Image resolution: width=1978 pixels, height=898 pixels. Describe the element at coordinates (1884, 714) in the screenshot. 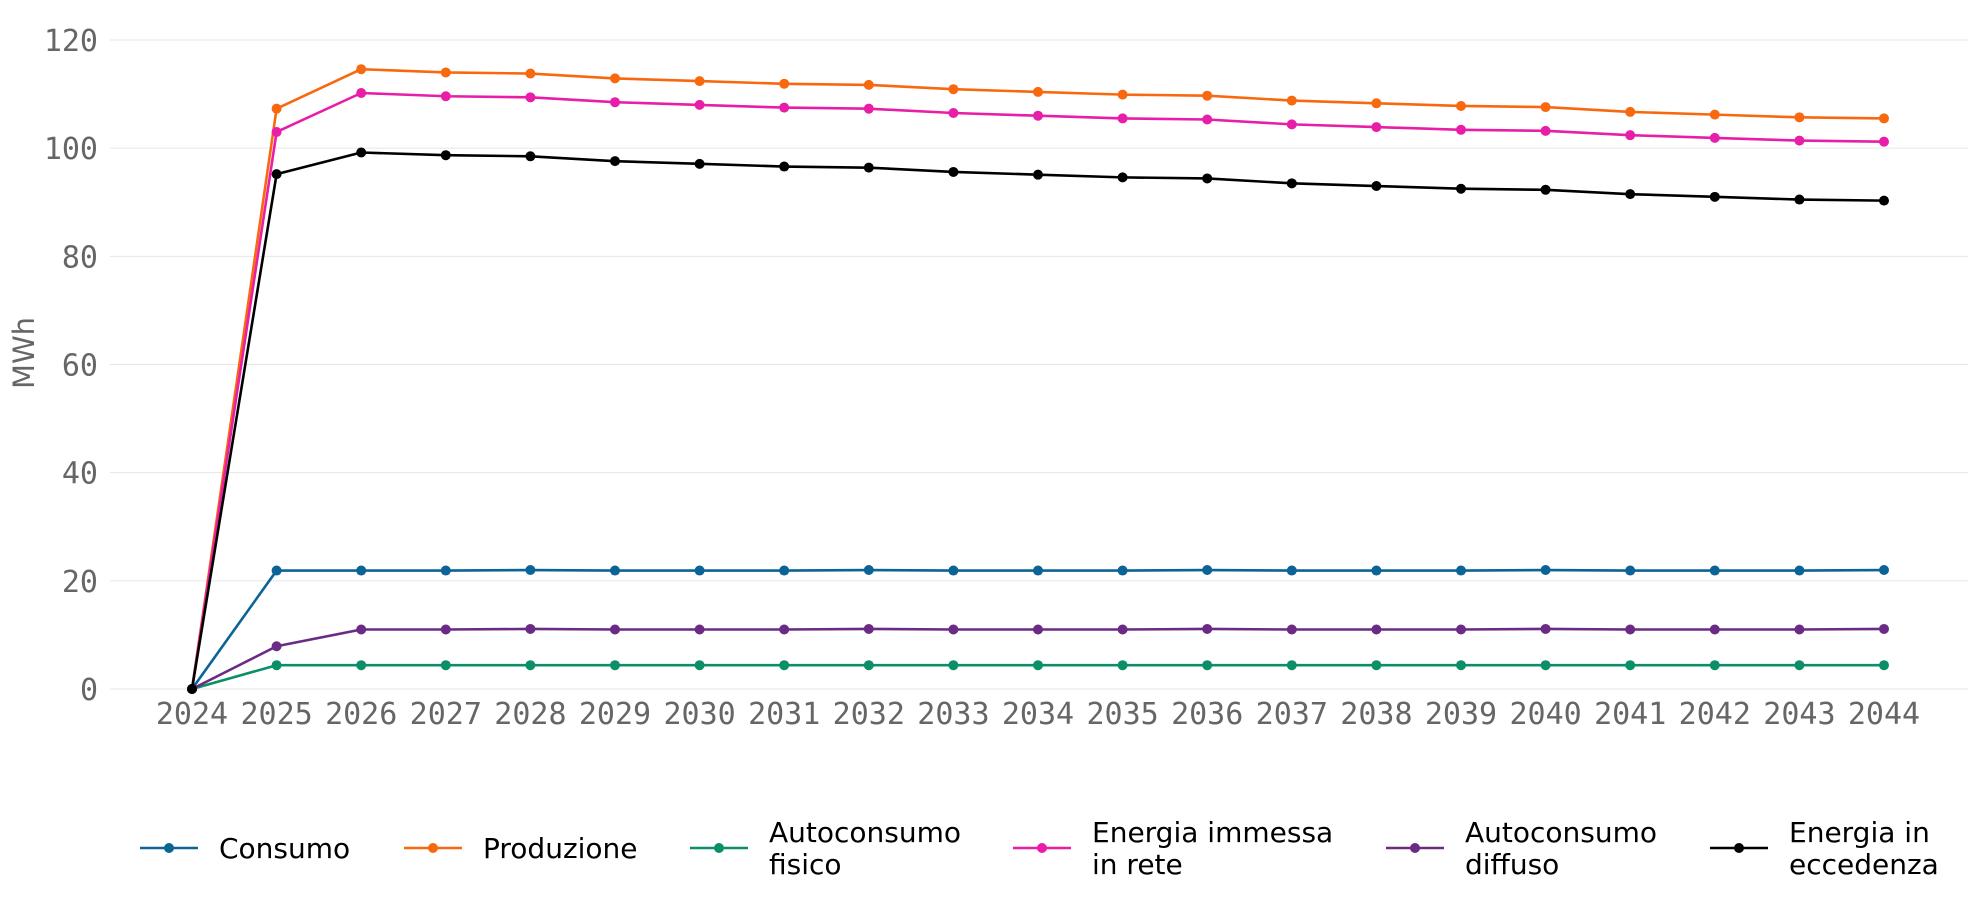

I see `x-tick-label: 2044` at that location.